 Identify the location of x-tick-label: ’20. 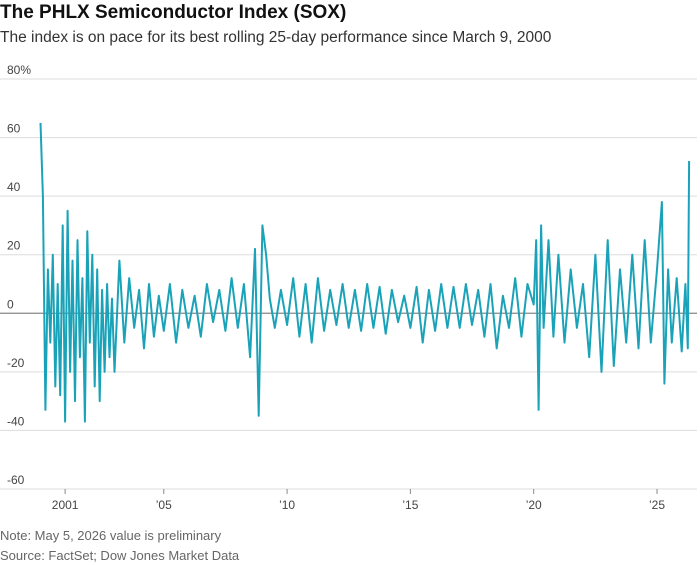
(534, 505).